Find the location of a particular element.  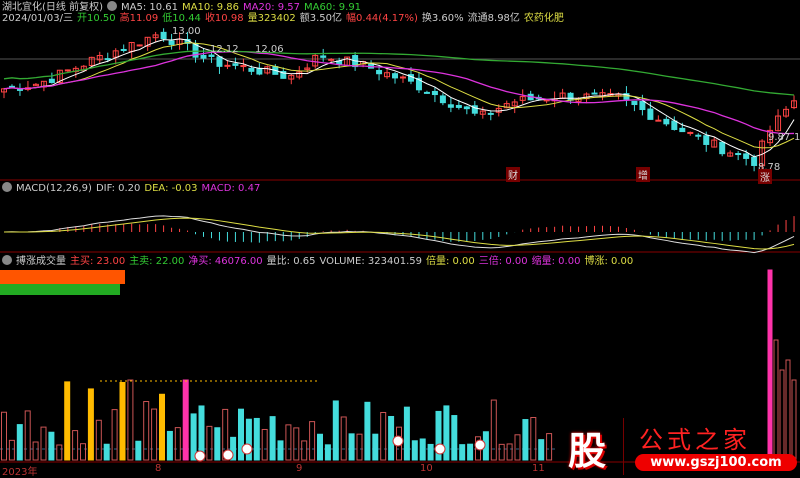

tag-cai: 财 is located at coordinates (513, 174).